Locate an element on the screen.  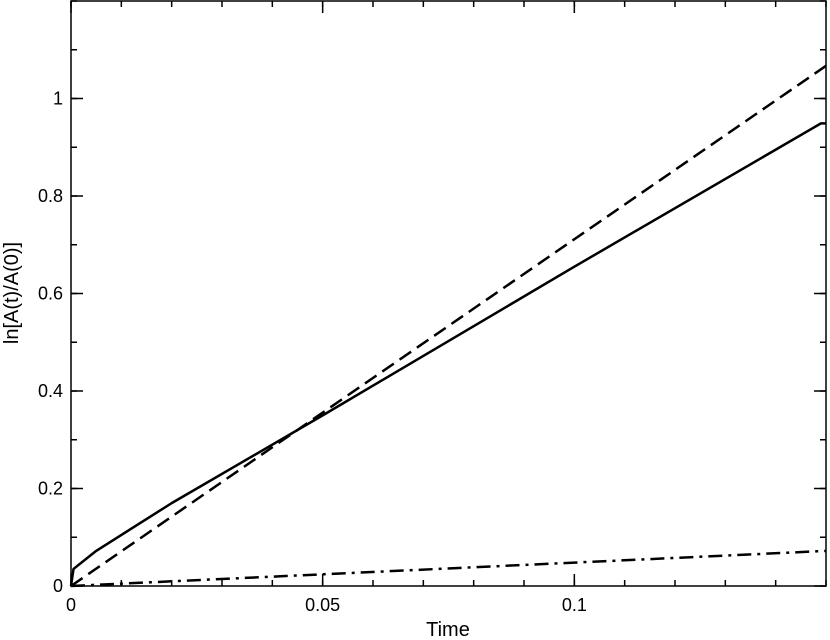
y-tick-label: 0.8 is located at coordinates (50, 196).